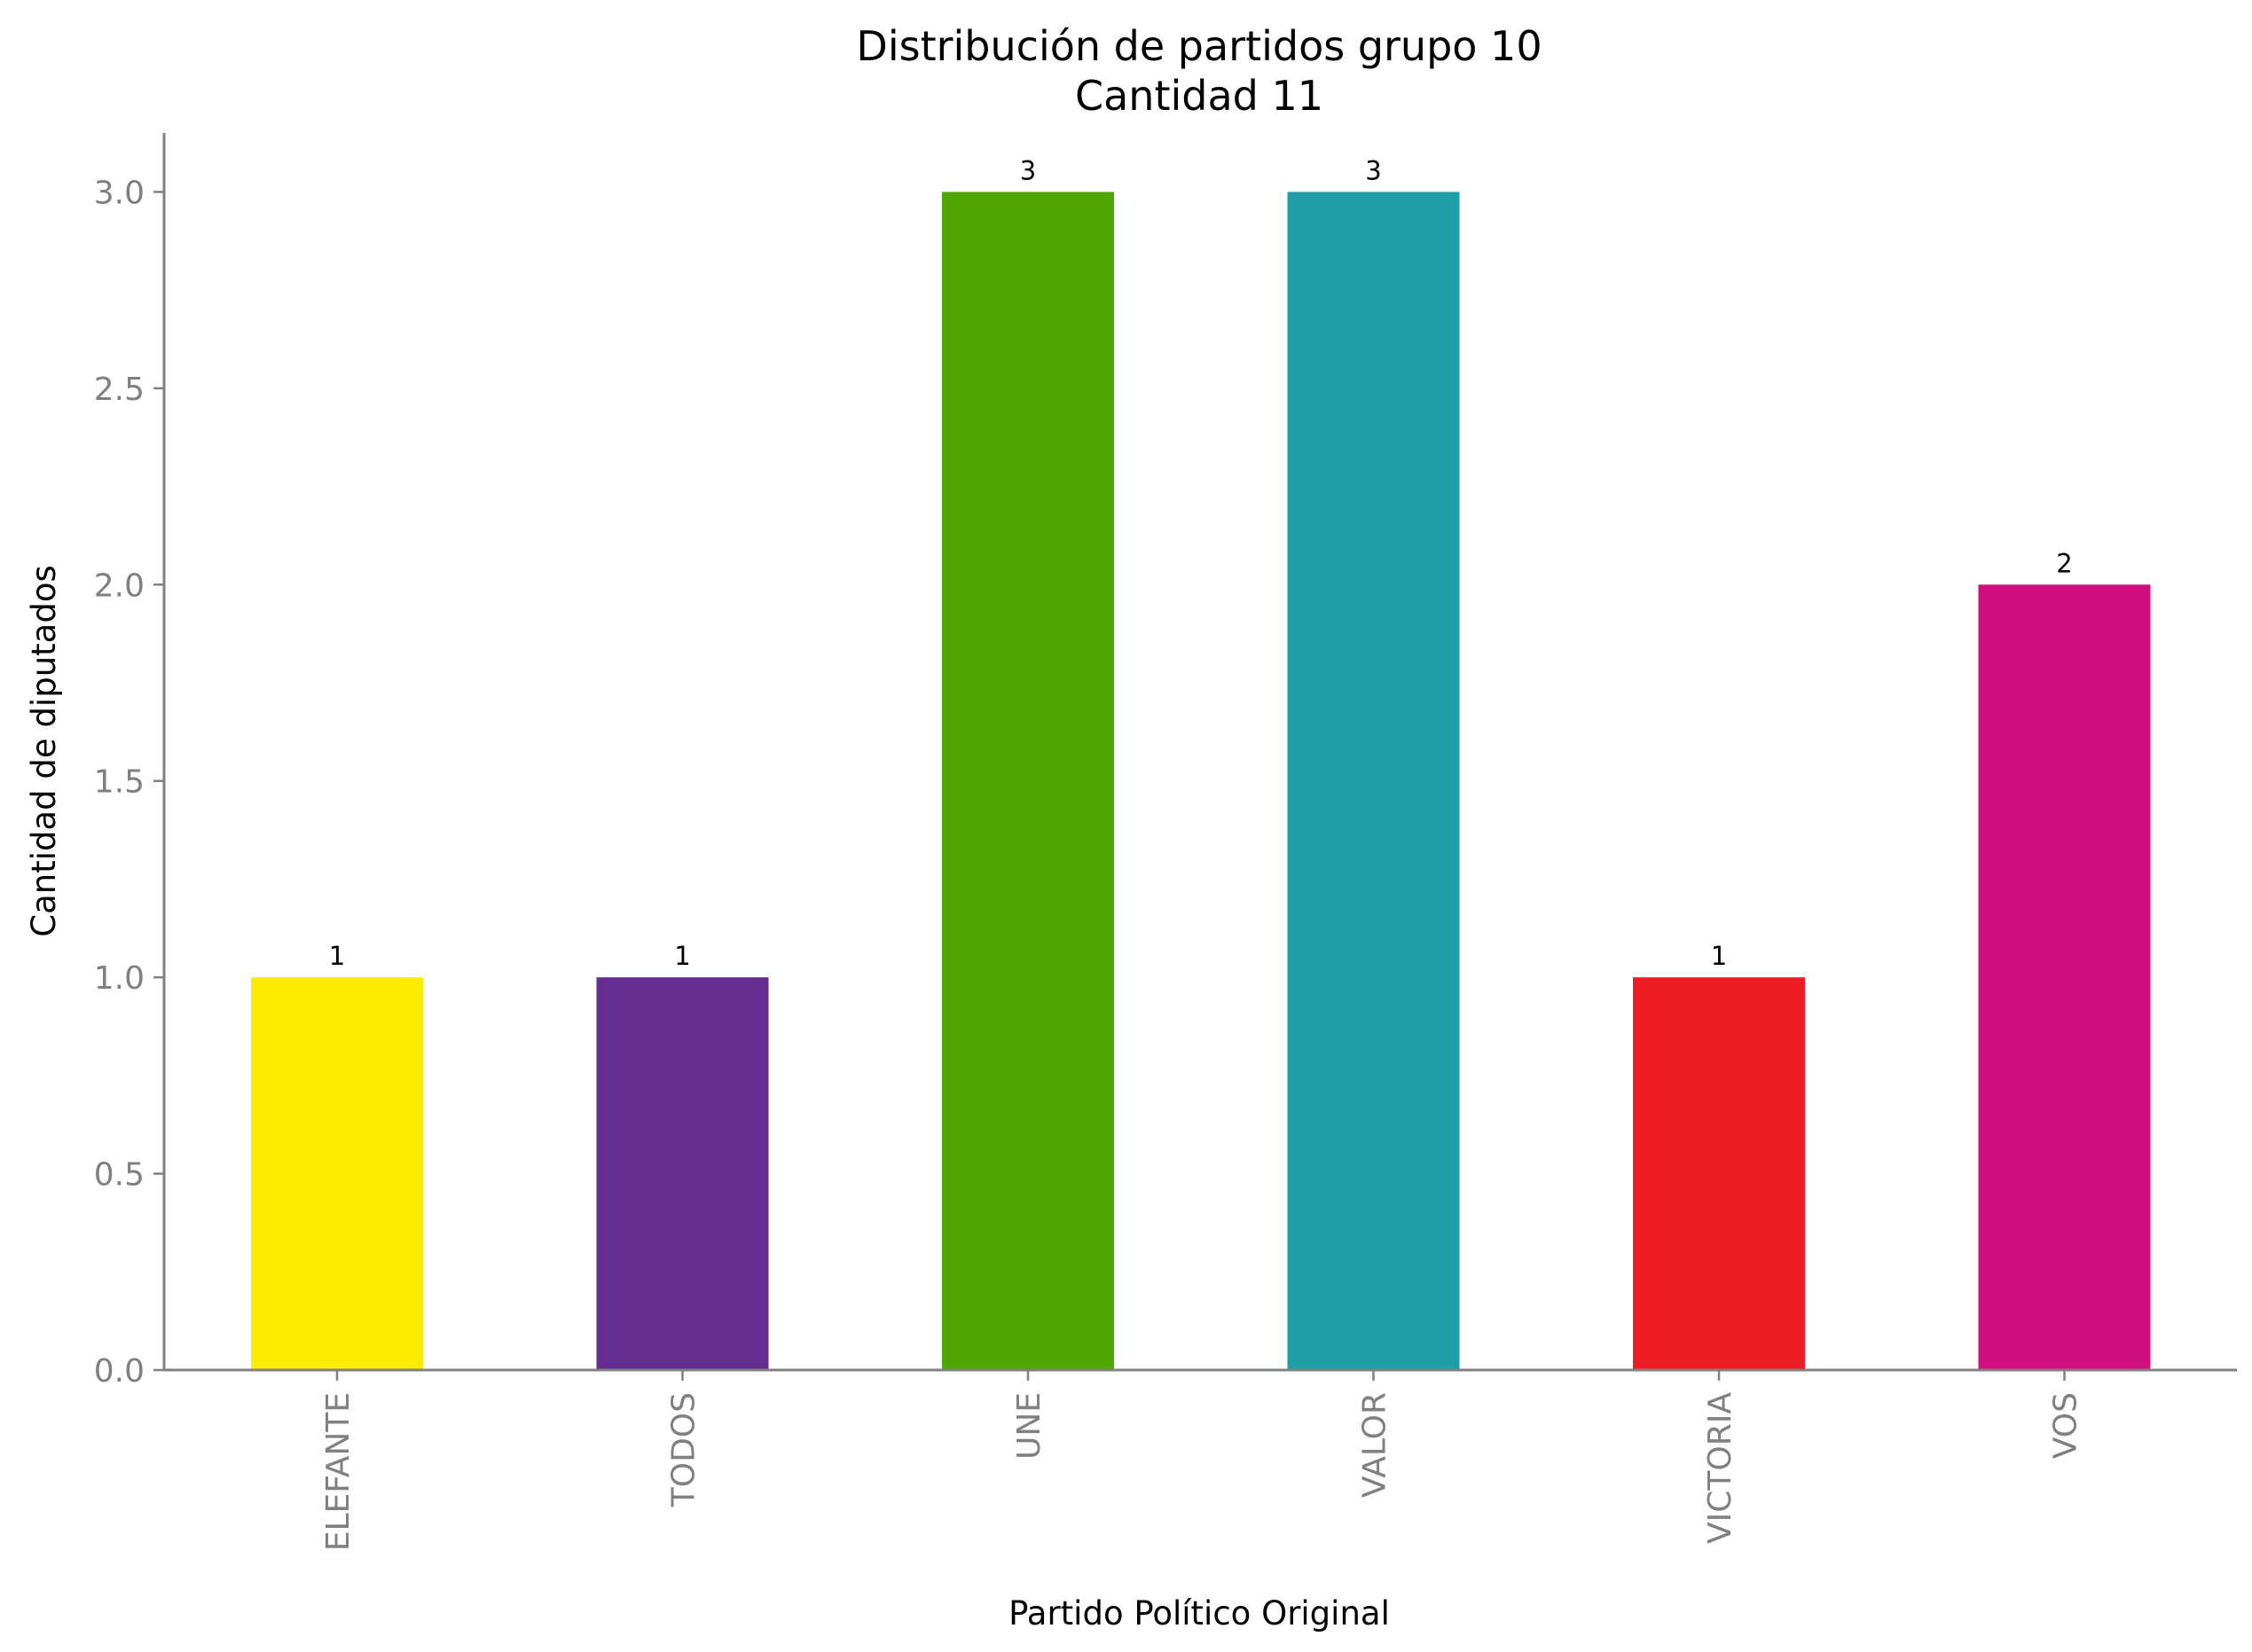 Image resolution: width=2252 pixels, height=1652 pixels. Describe the element at coordinates (2064, 977) in the screenshot. I see `bar-vos` at that location.